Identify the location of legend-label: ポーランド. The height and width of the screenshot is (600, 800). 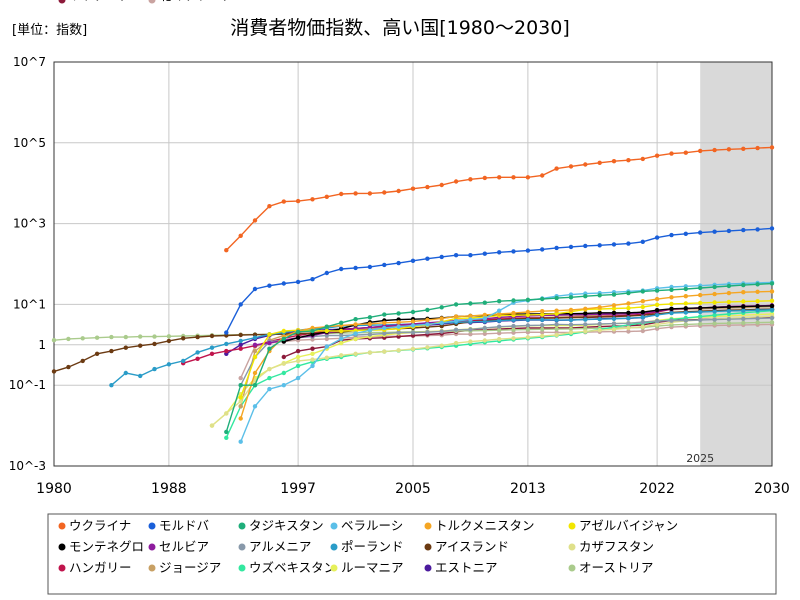
(372, 546).